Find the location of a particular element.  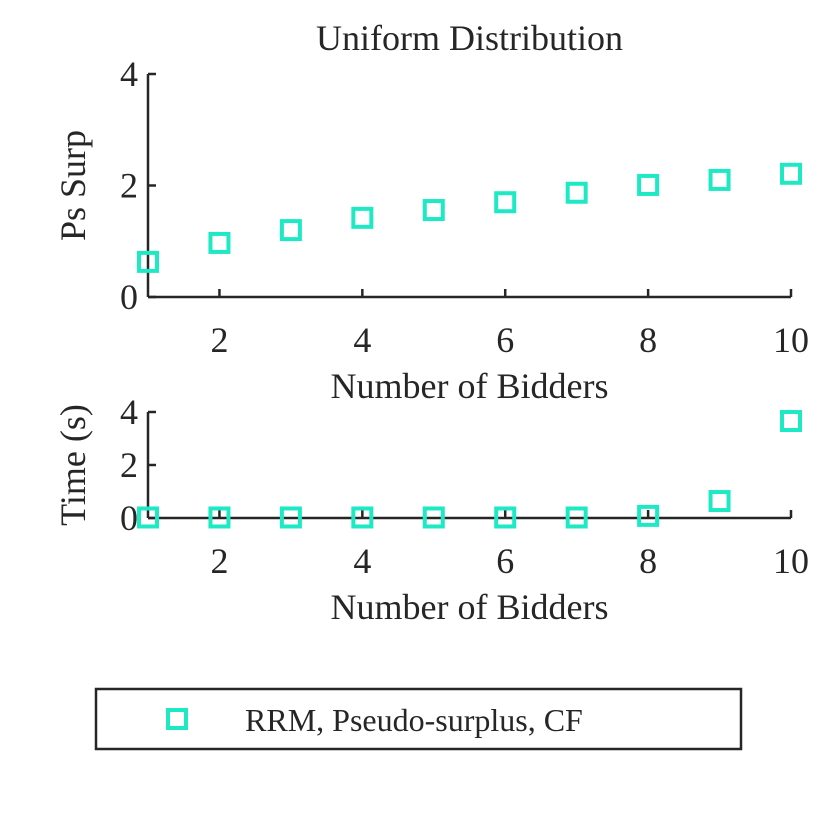

chart-title: Uniform Distribution is located at coordinates (469, 38).